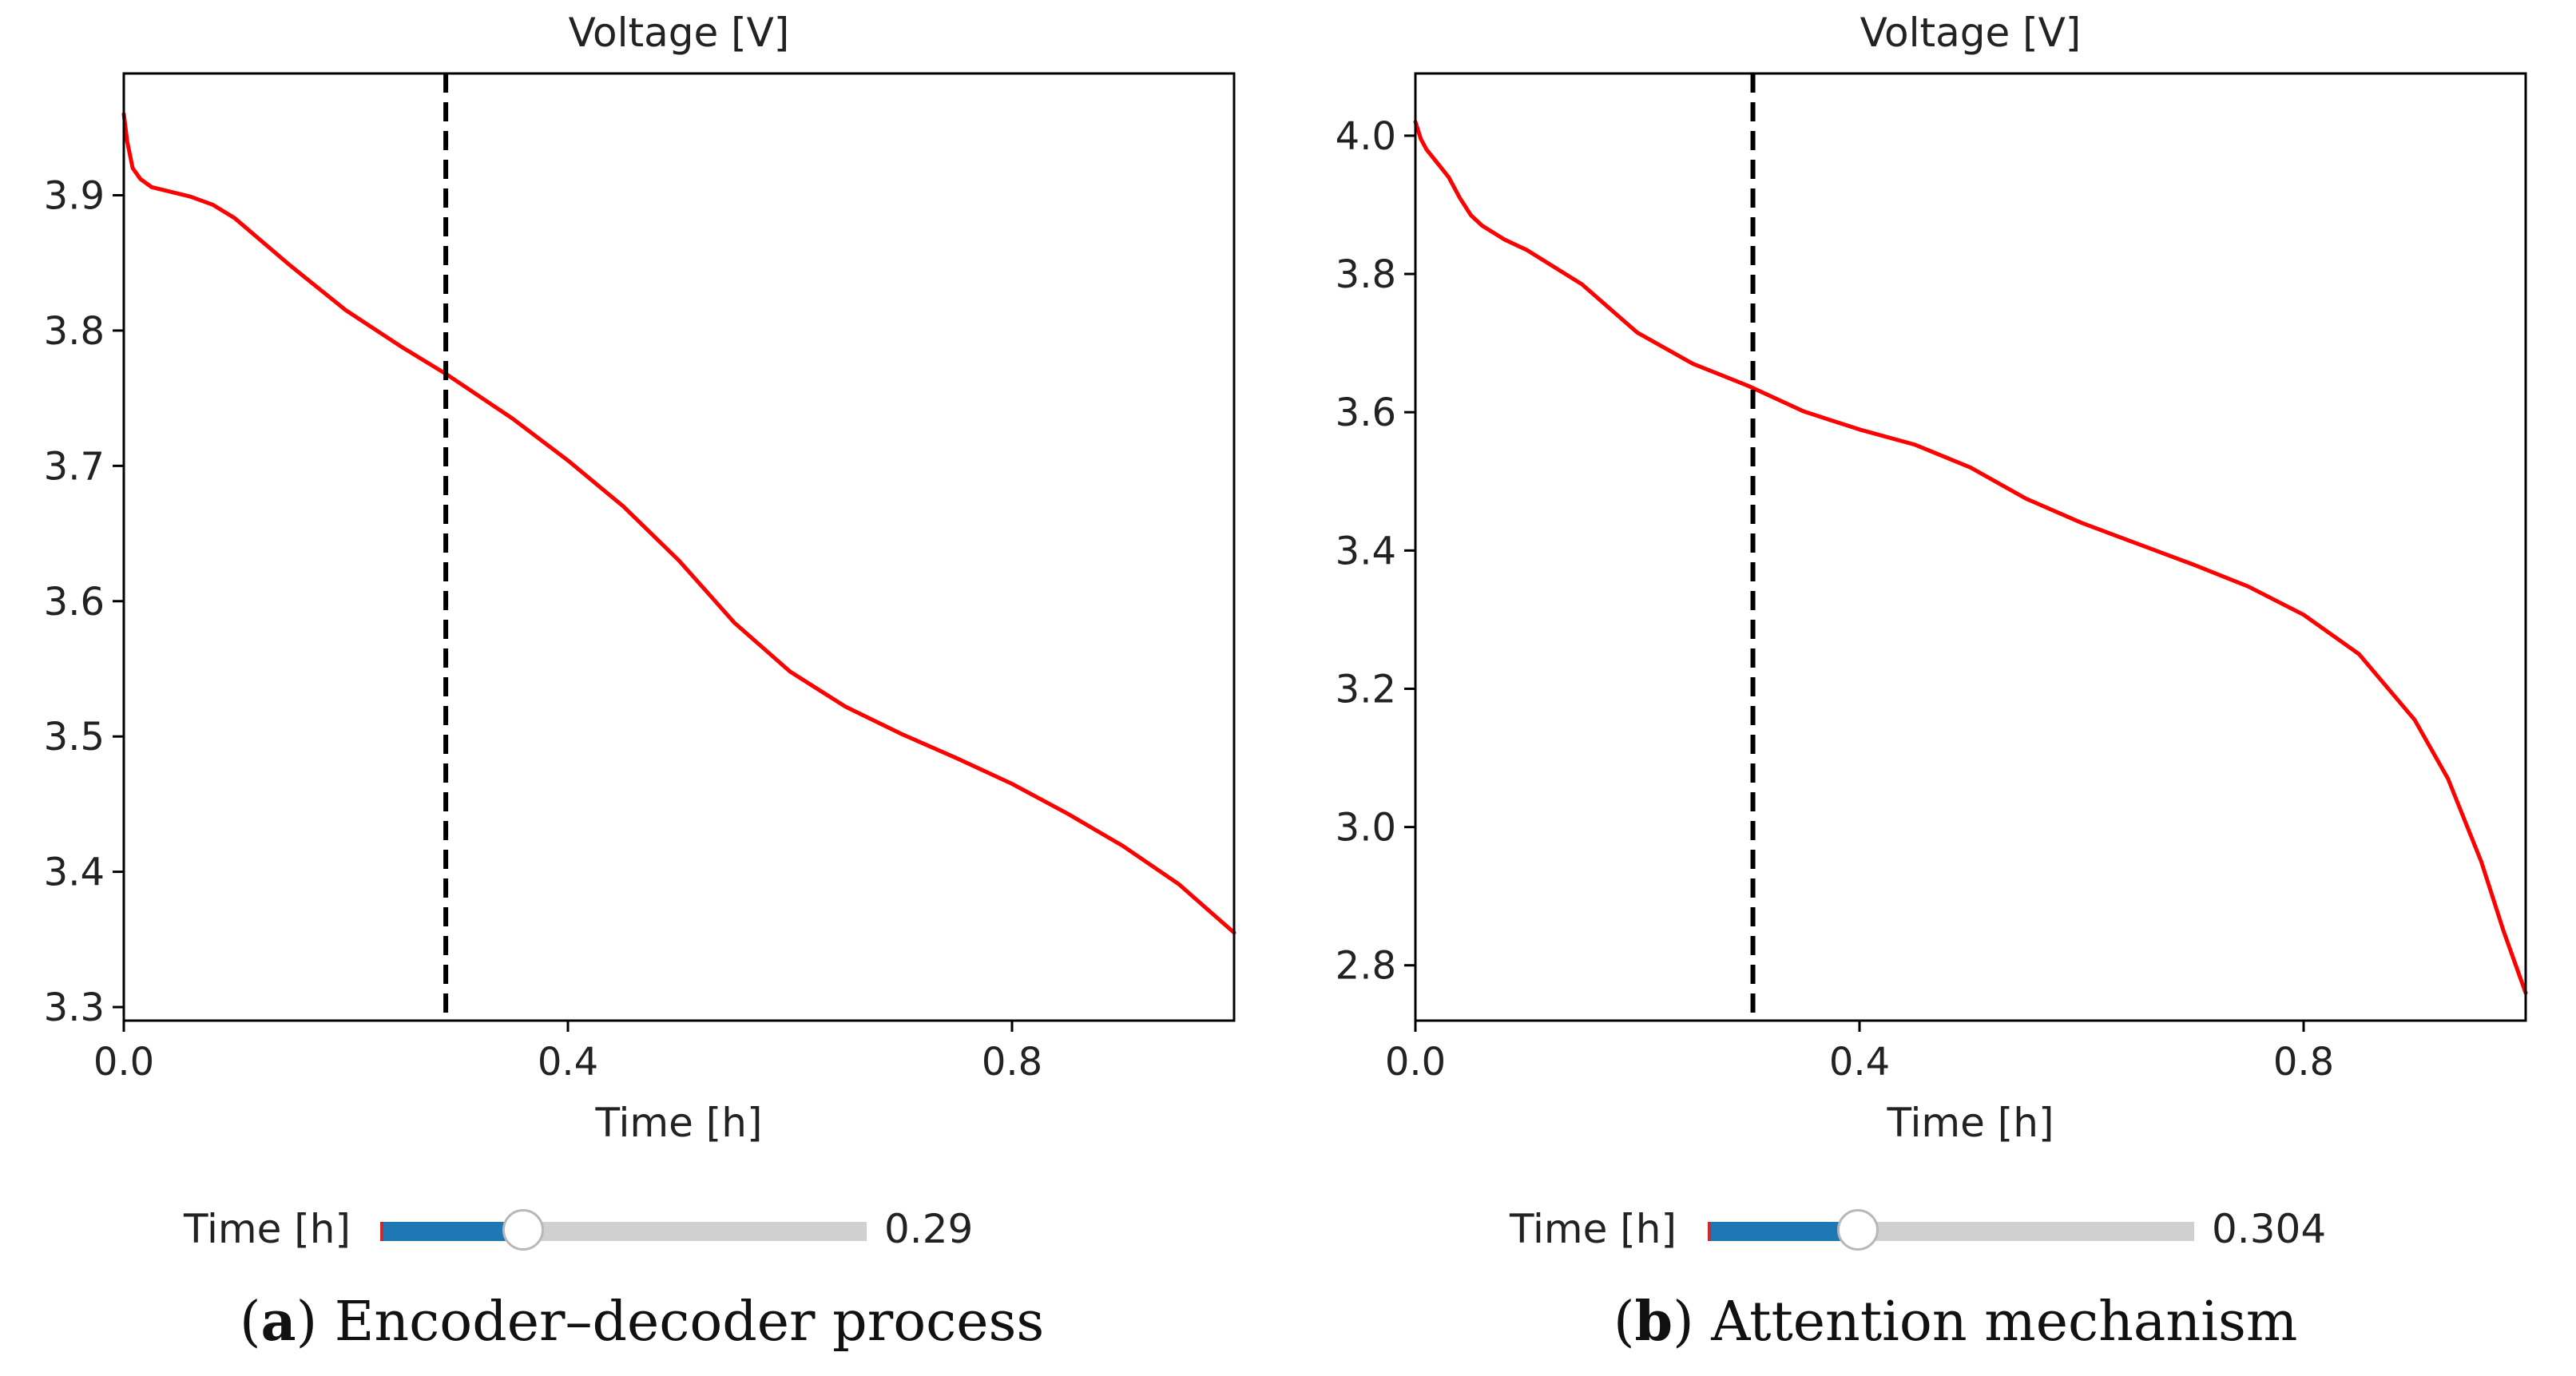  I want to click on y-tick-label: 3.5, so click(74, 737).